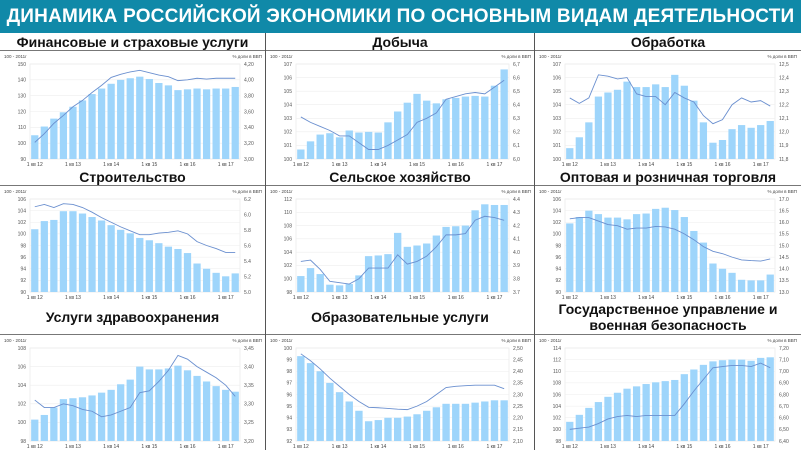  What do you see at coordinates (784, 293) in the screenshot?
I see `right-tick-label: 13.0` at bounding box center [784, 293].